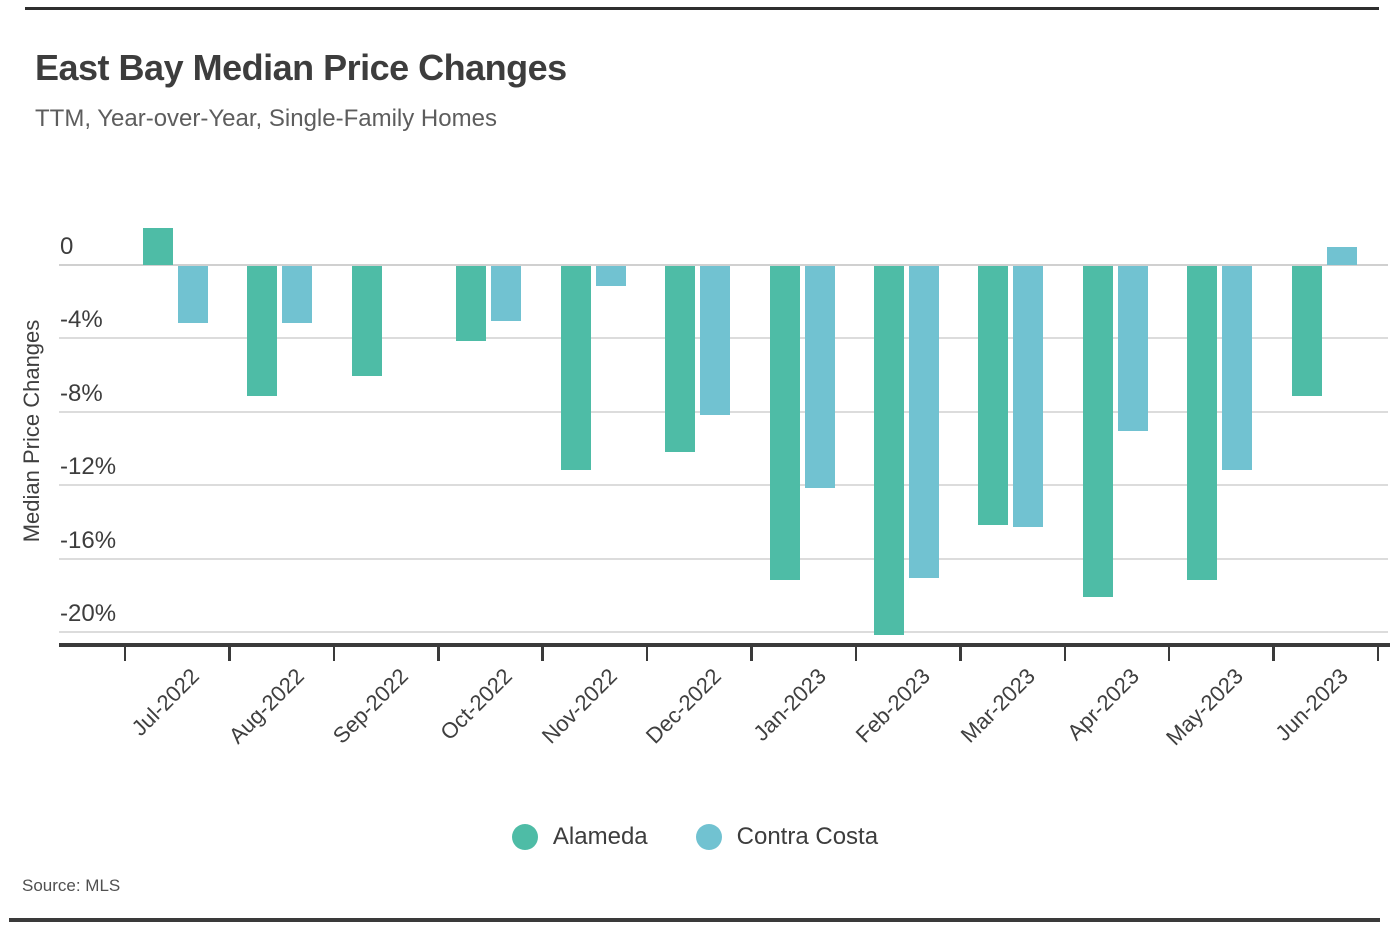  Describe the element at coordinates (88, 614) in the screenshot. I see `y-tick-label: -20%` at that location.